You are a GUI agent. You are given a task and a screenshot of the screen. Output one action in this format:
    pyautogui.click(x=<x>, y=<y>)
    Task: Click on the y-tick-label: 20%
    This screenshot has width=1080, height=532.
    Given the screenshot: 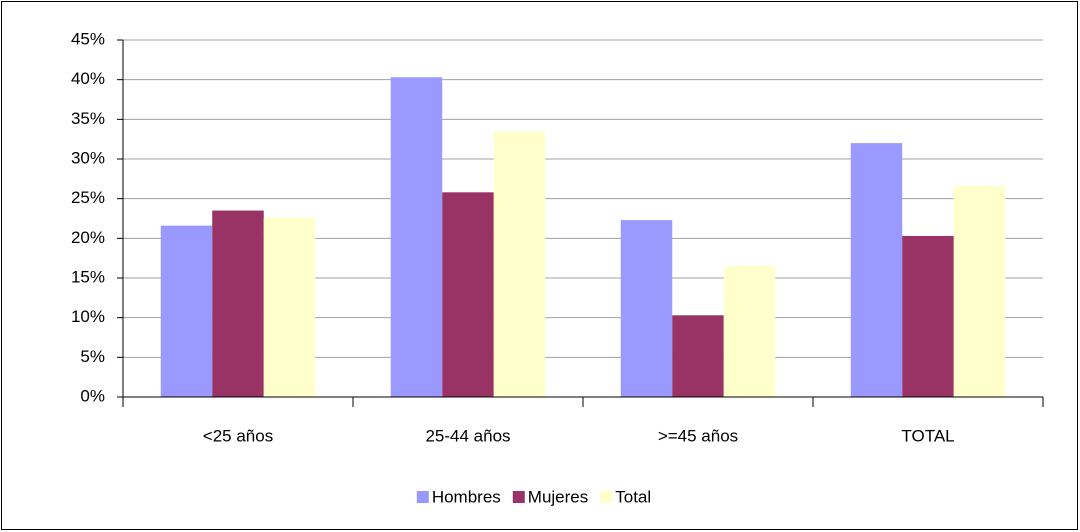 What is the action you would take?
    pyautogui.click(x=88, y=237)
    